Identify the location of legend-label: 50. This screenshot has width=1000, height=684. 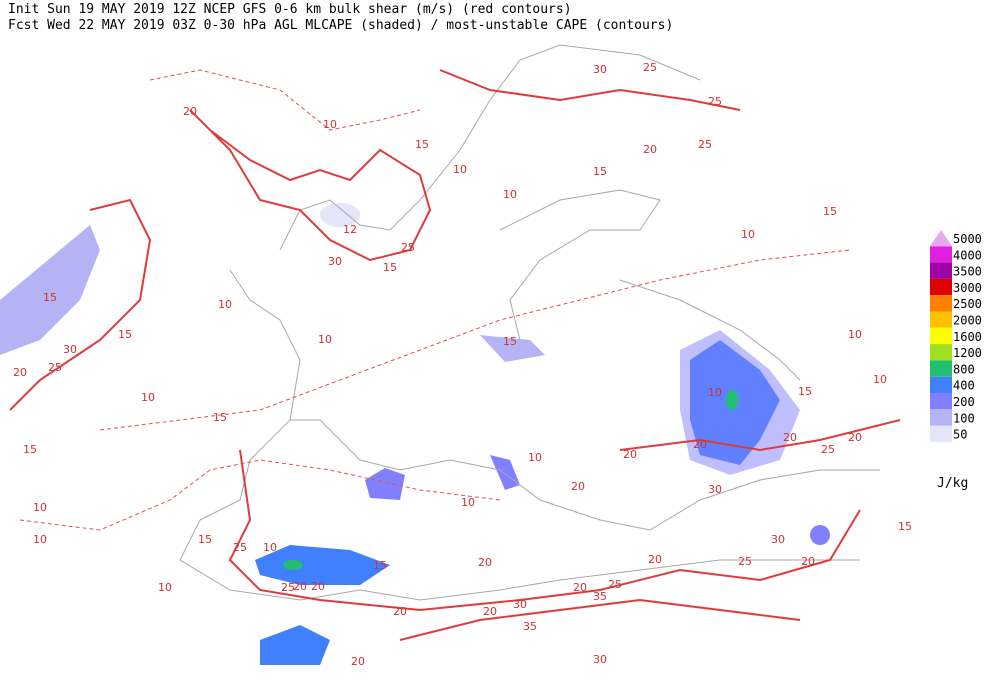
(960, 435).